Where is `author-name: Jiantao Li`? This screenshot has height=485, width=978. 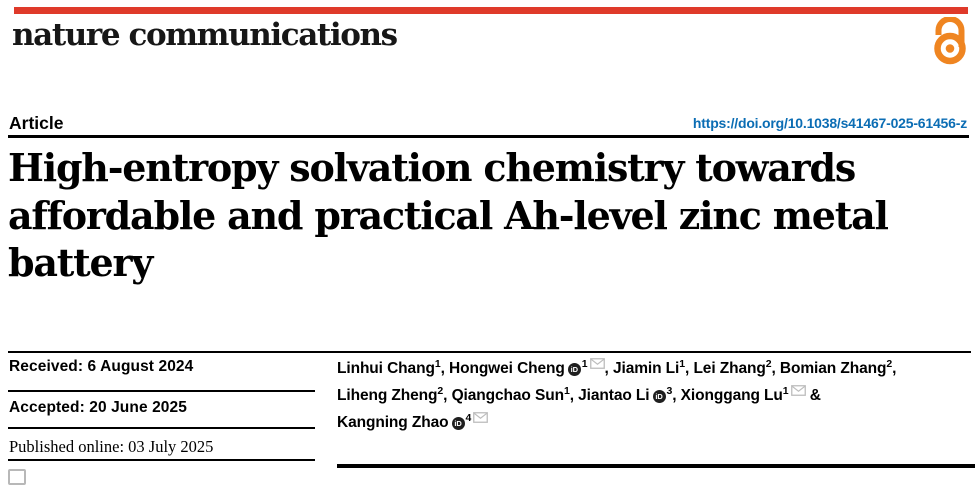 author-name: Jiantao Li is located at coordinates (614, 395).